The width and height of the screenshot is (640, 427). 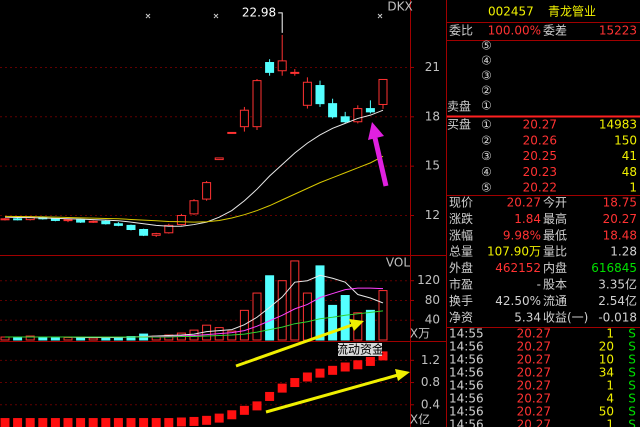 I want to click on bid-price: 20.27, so click(x=540, y=125).